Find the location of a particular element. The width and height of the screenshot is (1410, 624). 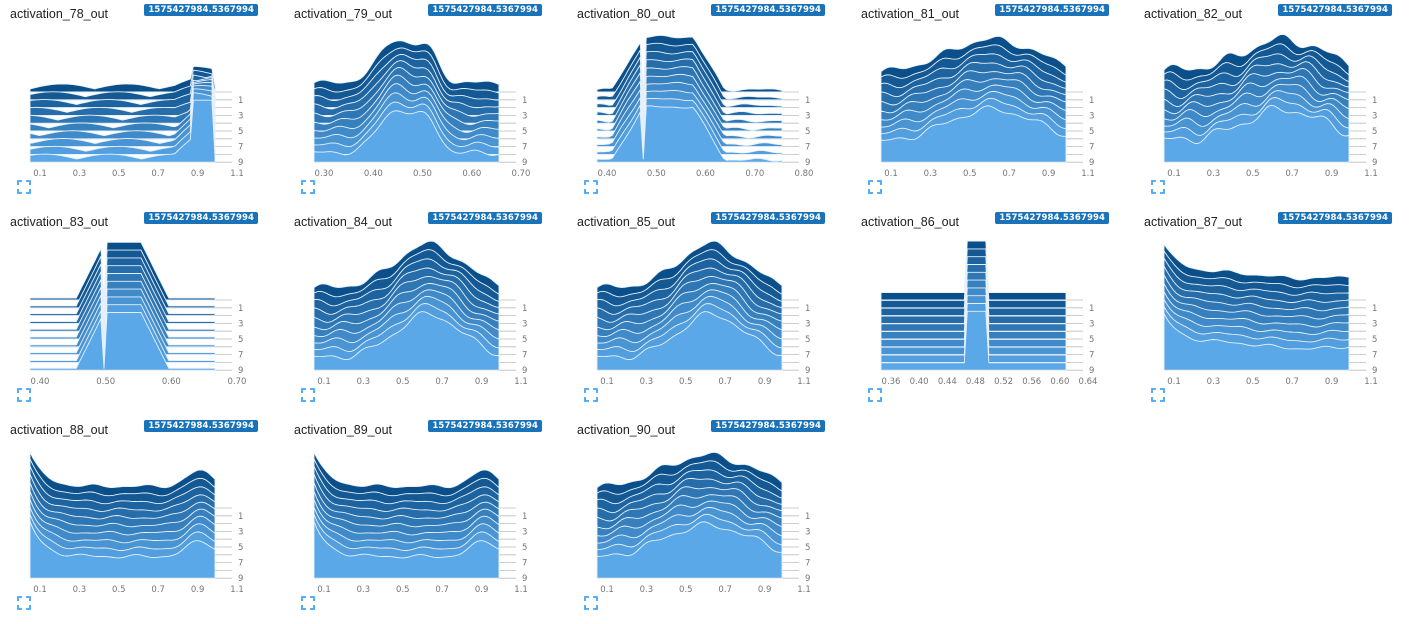

x-axis-tick-label: 0.36 is located at coordinates (891, 382).